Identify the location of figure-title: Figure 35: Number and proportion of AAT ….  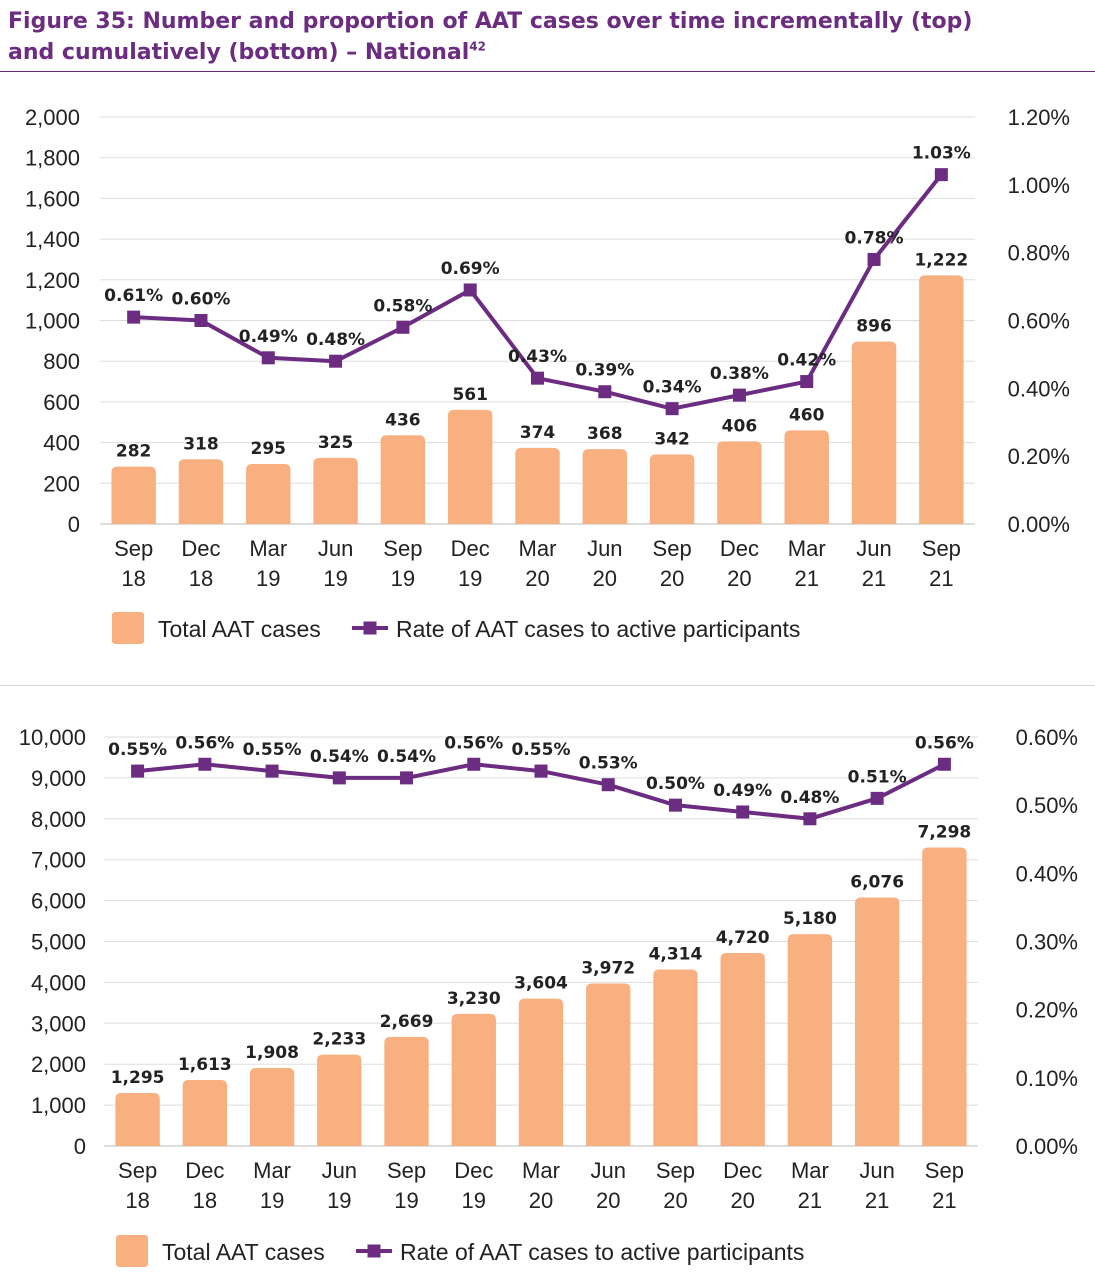
(548, 37).